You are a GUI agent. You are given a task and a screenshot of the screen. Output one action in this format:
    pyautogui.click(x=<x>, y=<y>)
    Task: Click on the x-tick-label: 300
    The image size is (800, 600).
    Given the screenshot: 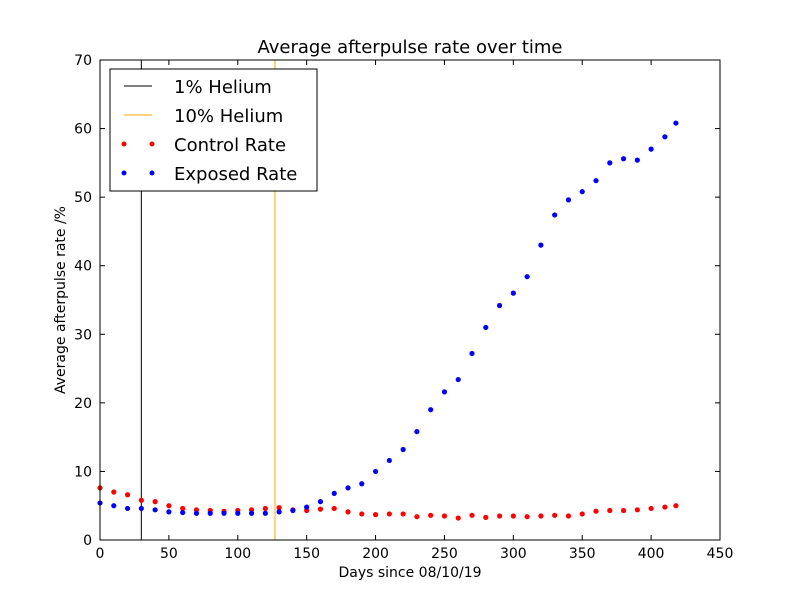 What is the action you would take?
    pyautogui.click(x=513, y=554)
    